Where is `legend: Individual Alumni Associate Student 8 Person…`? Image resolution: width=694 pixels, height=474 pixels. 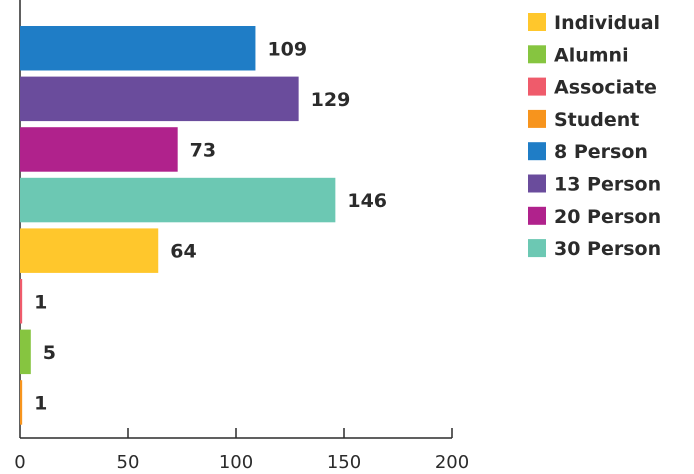
legend: Individual Alumni Associate Student 8 Person… is located at coordinates (594, 136).